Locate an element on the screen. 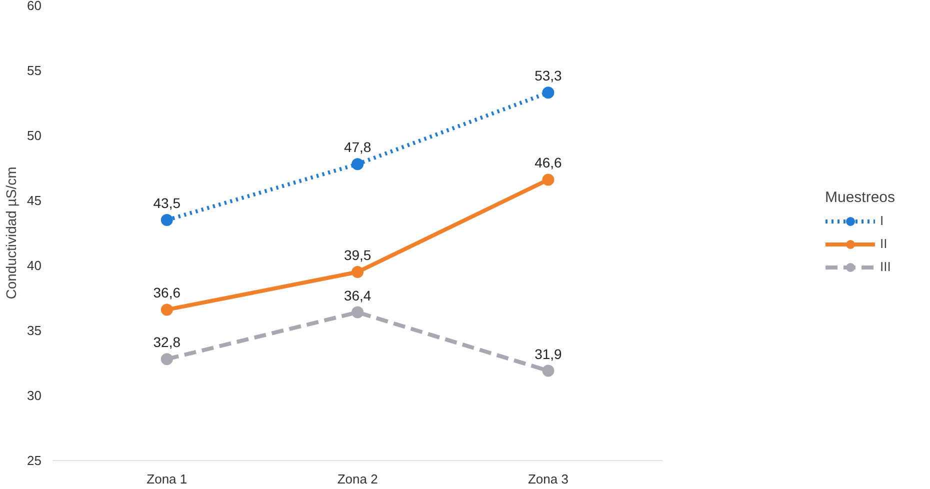 The width and height of the screenshot is (930, 489). y-tick-label: 55 is located at coordinates (34, 70).